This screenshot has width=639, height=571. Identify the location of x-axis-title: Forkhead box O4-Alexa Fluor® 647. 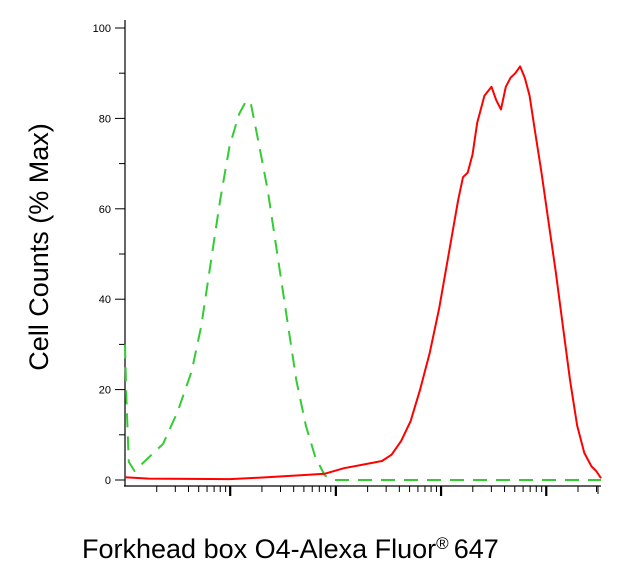
(290, 549).